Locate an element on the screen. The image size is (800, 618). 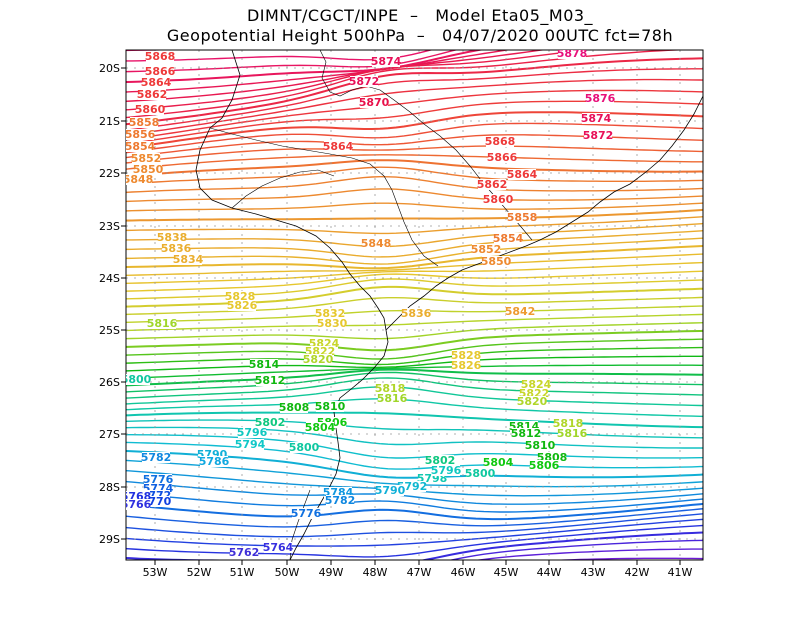
contour-label: 5826 is located at coordinates (242, 305).